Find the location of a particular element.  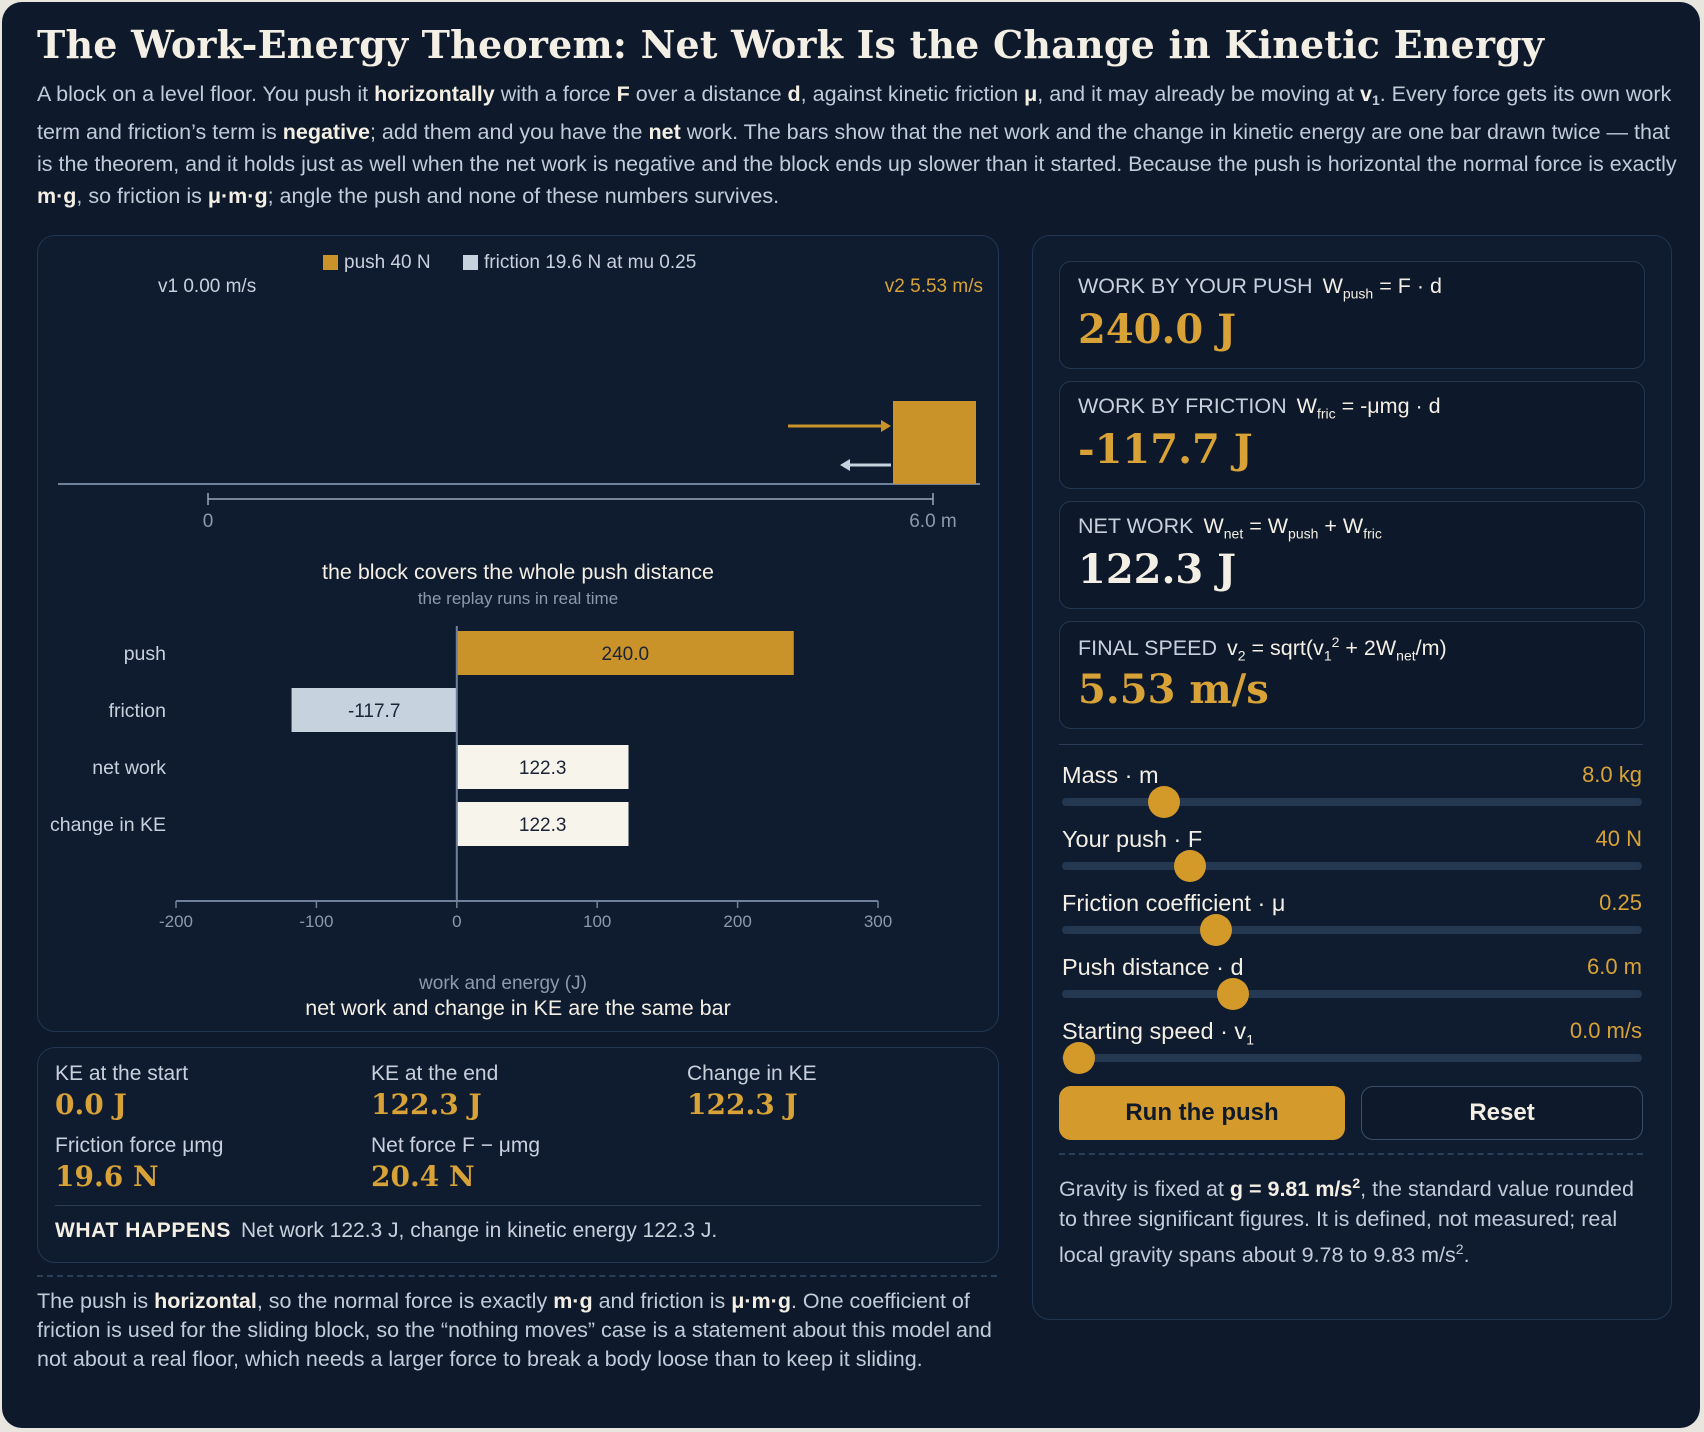

slider-friction-value: 0.25 is located at coordinates (1620, 902).